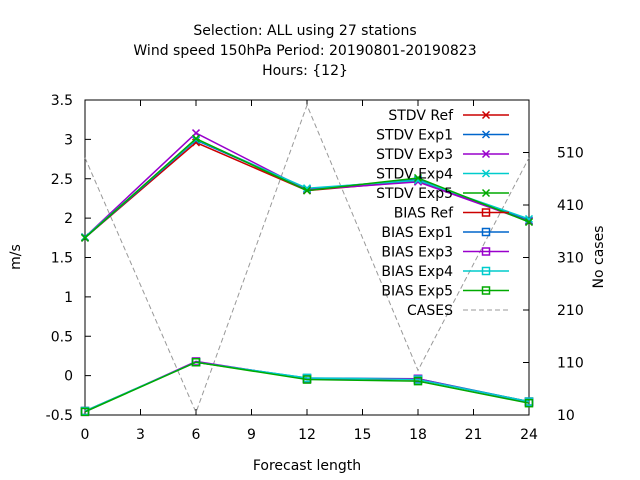 Image resolution: width=640 pixels, height=480 pixels. I want to click on series-line-bias-exp1, so click(307, 386).